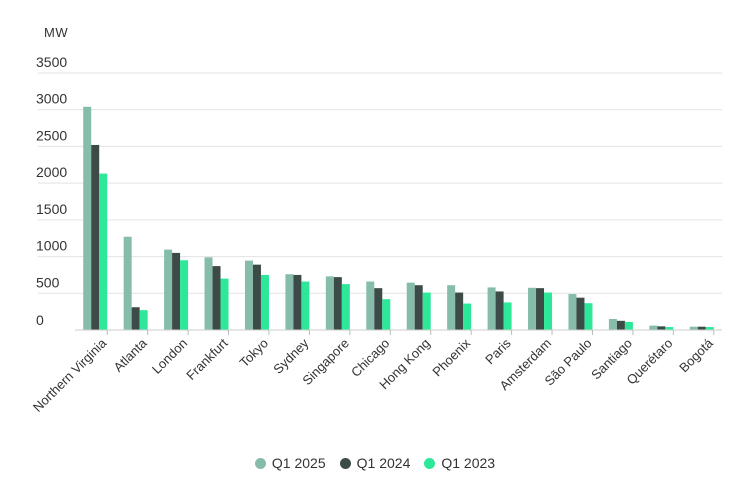  Describe the element at coordinates (628, 325) in the screenshot. I see `bar-santiago-q1-2023` at that location.